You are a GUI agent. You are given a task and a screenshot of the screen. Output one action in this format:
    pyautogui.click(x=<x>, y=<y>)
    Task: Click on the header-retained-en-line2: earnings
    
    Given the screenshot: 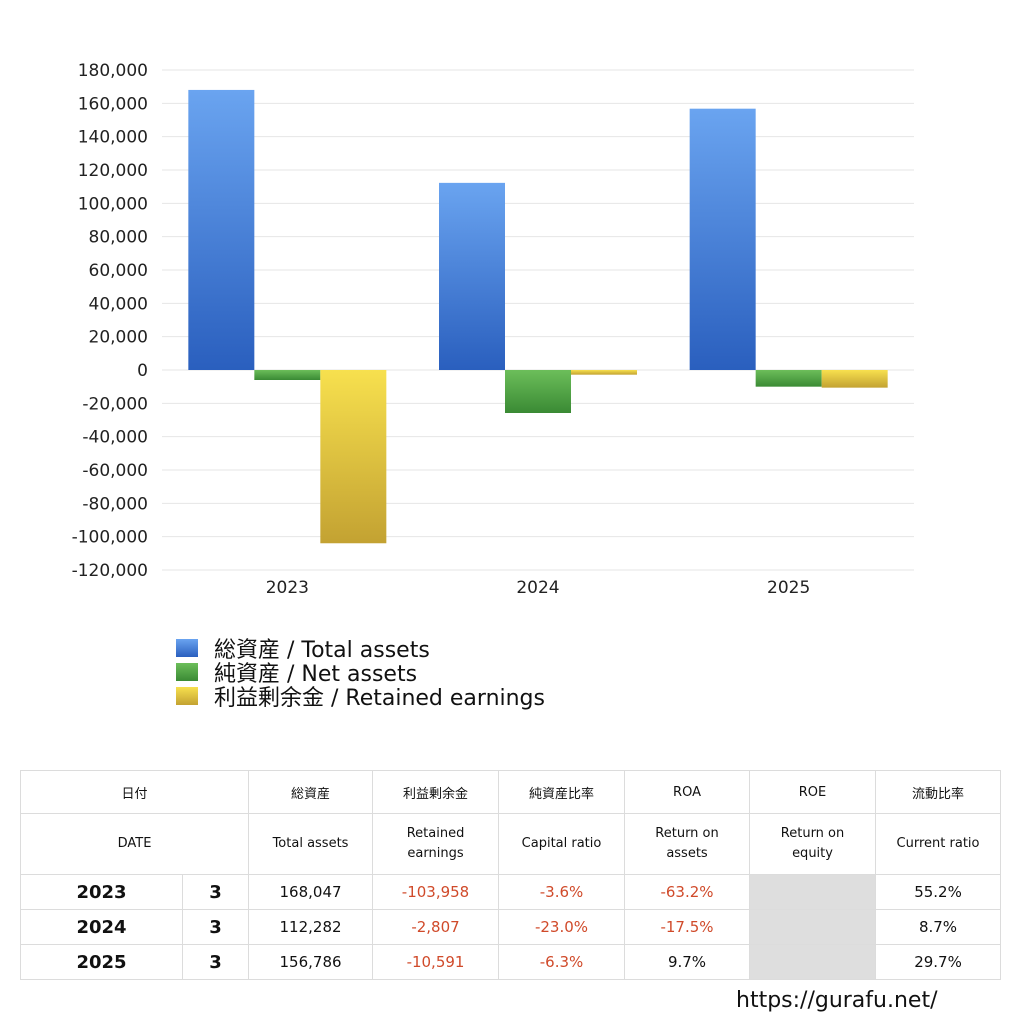 What is the action you would take?
    pyautogui.click(x=435, y=853)
    